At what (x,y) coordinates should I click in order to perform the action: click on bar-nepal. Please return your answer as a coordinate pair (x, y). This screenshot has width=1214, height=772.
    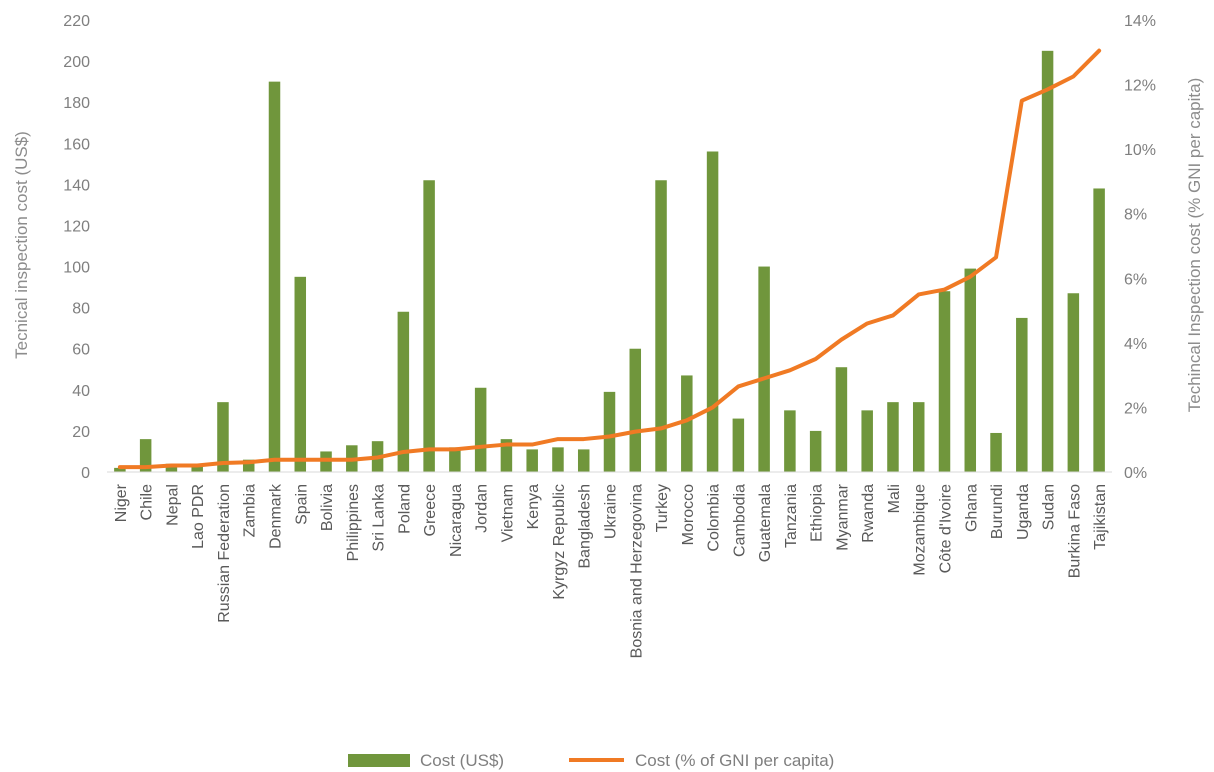
    Looking at the image, I should click on (171, 467).